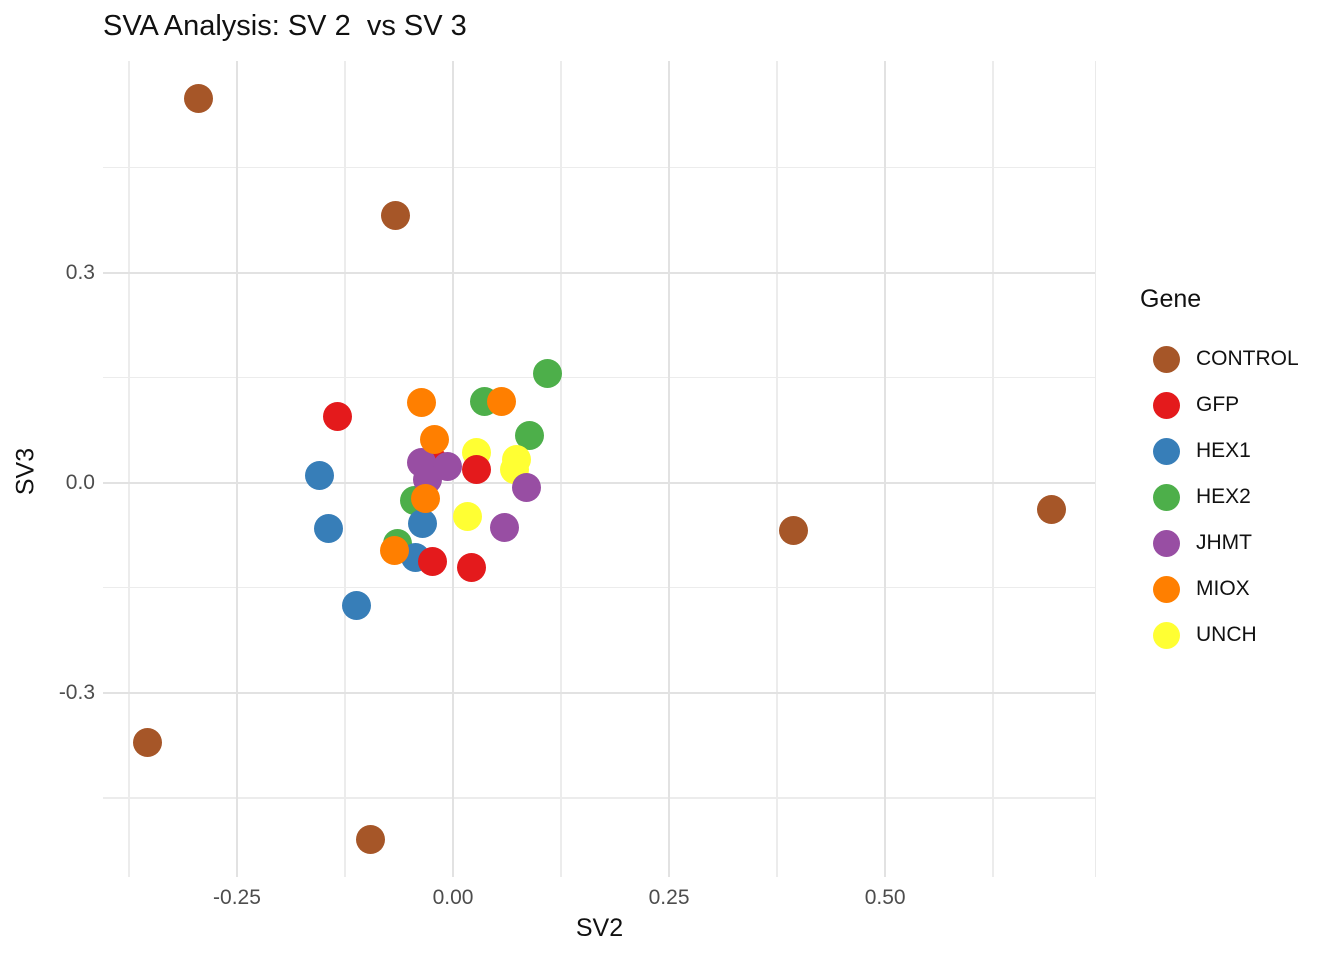  Describe the element at coordinates (285, 26) in the screenshot. I see `chart-title: SVA Analysis: SV 2 vs SV 3` at that location.